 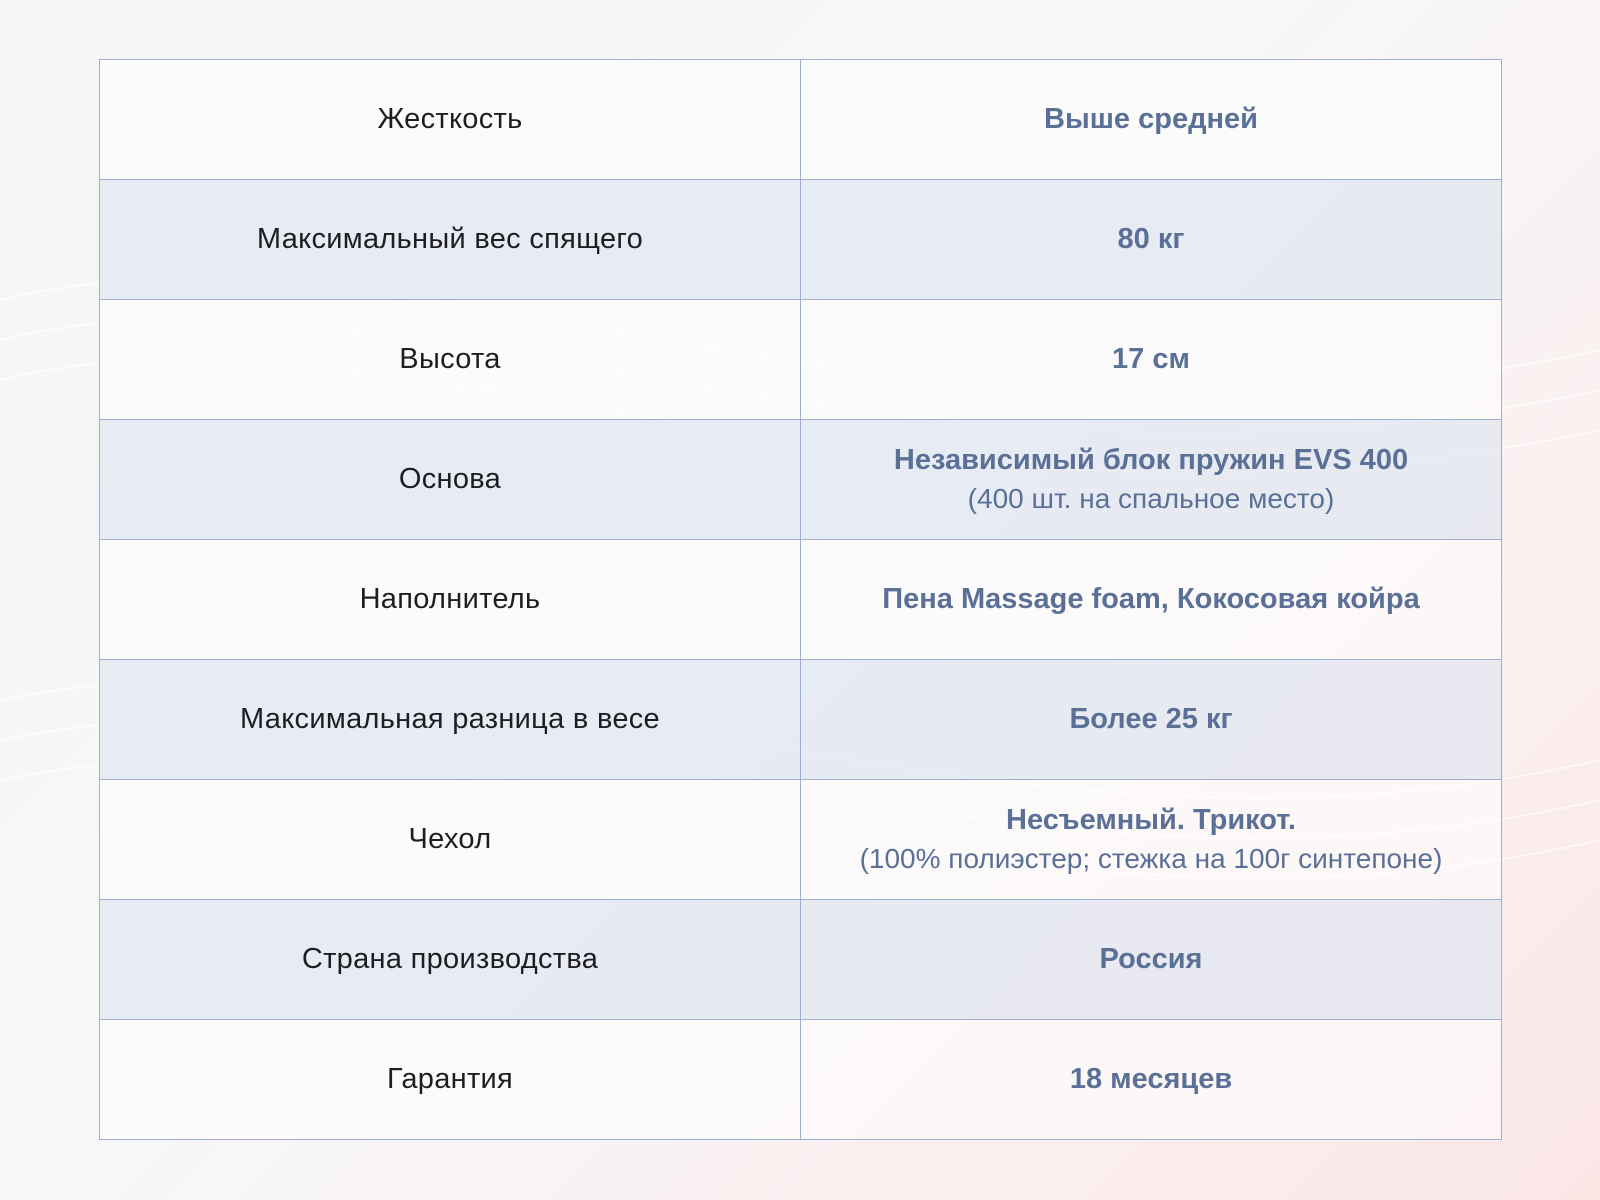 I want to click on spec-label: Максимальный вес спящего, so click(x=450, y=239).